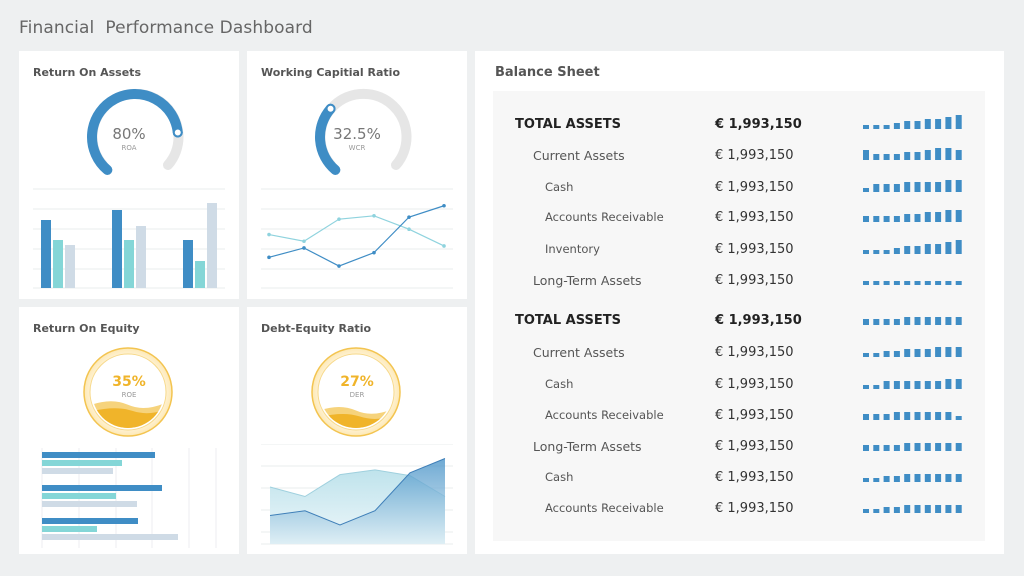  I want to click on roe-card: Return On Equity 35% ROE, so click(129, 430).